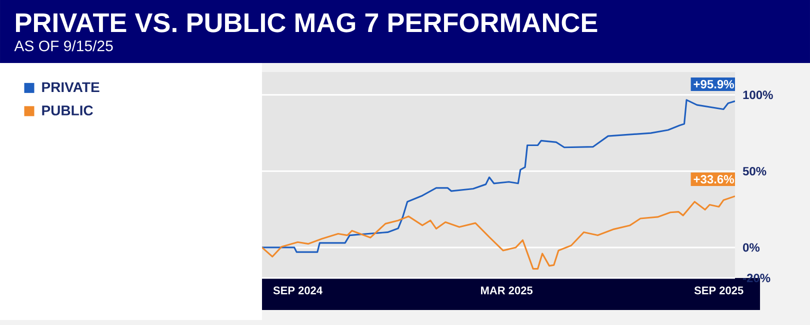  Describe the element at coordinates (307, 22) in the screenshot. I see `chart-title: PRIVATE VS. PUBLIC MAG 7 PERFORMANCE` at that location.